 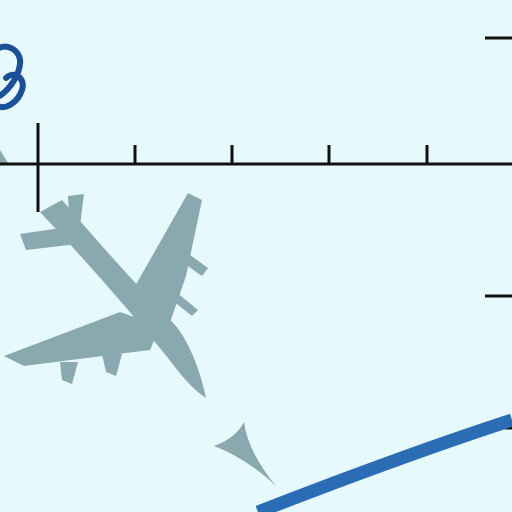 What do you see at coordinates (13, 76) in the screenshot?
I see `logo-fragment-icon` at bounding box center [13, 76].